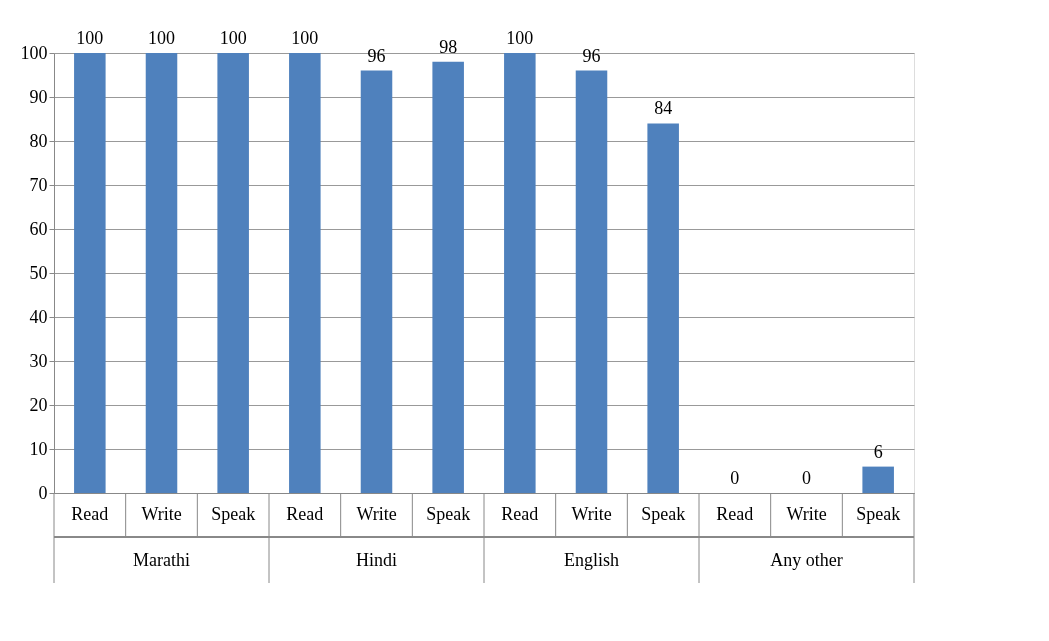 Image resolution: width=1049 pixels, height=641 pixels. What do you see at coordinates (663, 108) in the screenshot?
I see `data-label: 84` at bounding box center [663, 108].